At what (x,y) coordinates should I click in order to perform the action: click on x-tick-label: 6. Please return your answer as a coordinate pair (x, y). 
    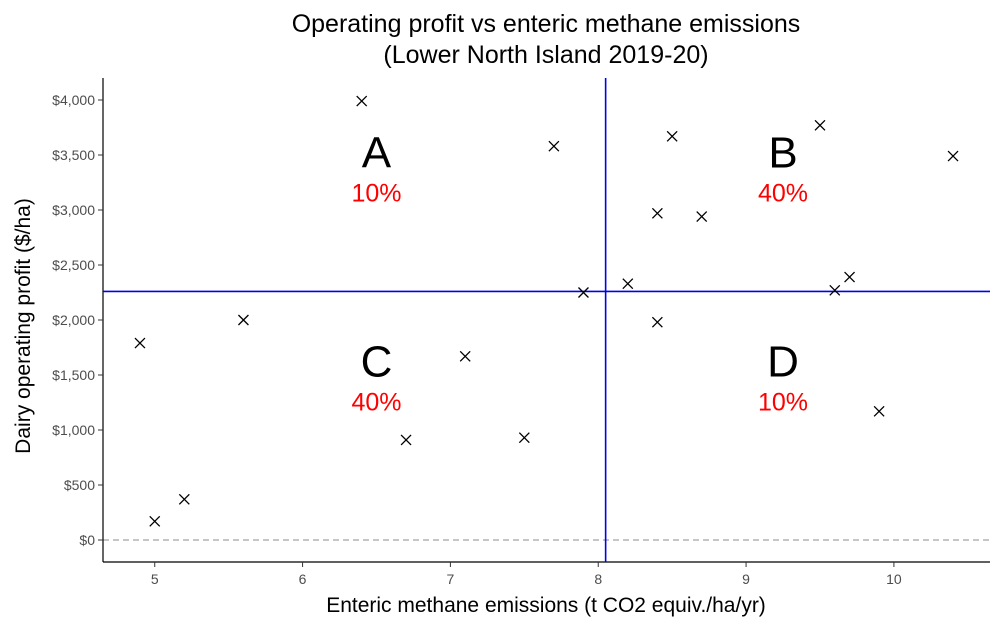
    Looking at the image, I should click on (303, 579).